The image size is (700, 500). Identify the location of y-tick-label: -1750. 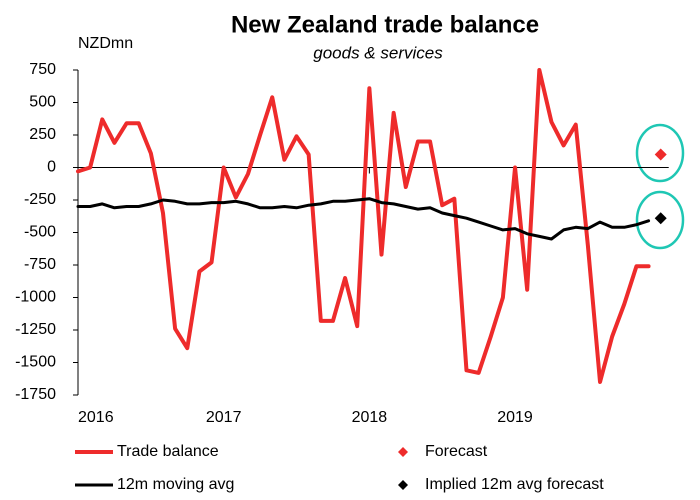
(35, 394).